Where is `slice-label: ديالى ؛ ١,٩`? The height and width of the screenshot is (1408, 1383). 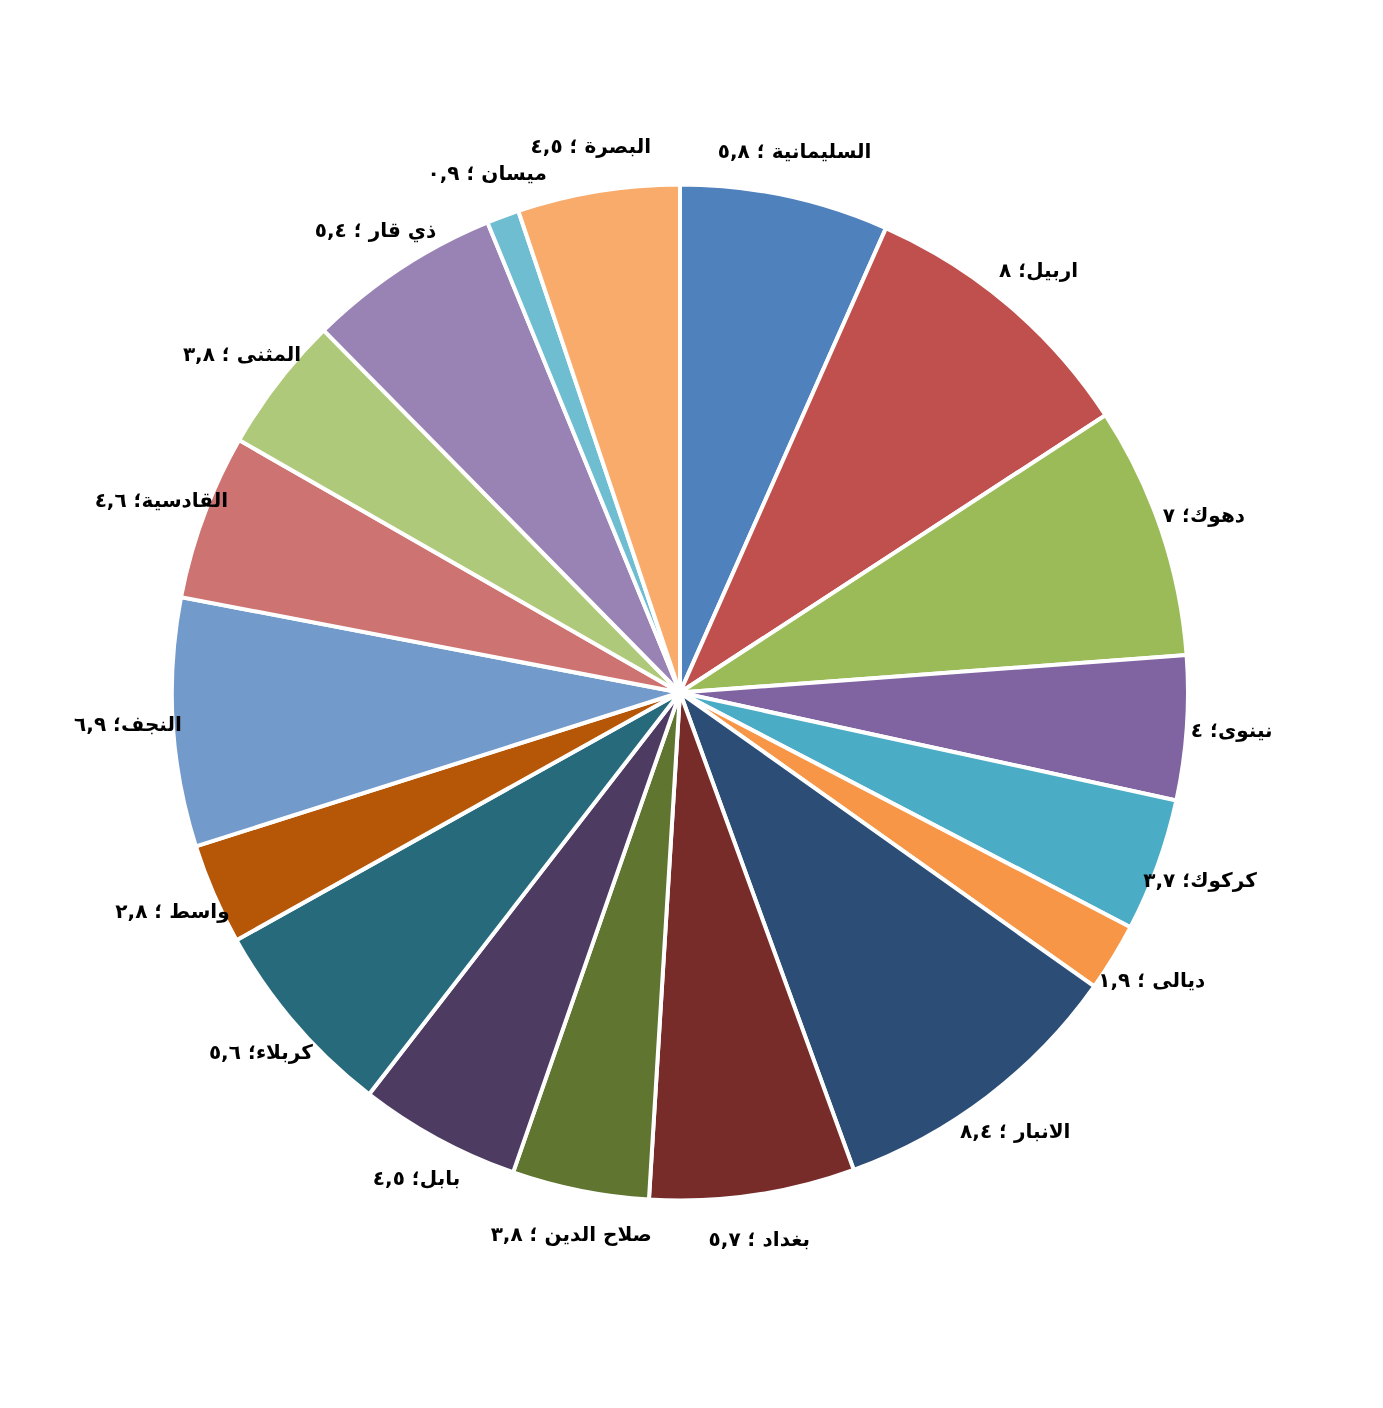 slice-label: ديالى ؛ ١,٩ is located at coordinates (1152, 979).